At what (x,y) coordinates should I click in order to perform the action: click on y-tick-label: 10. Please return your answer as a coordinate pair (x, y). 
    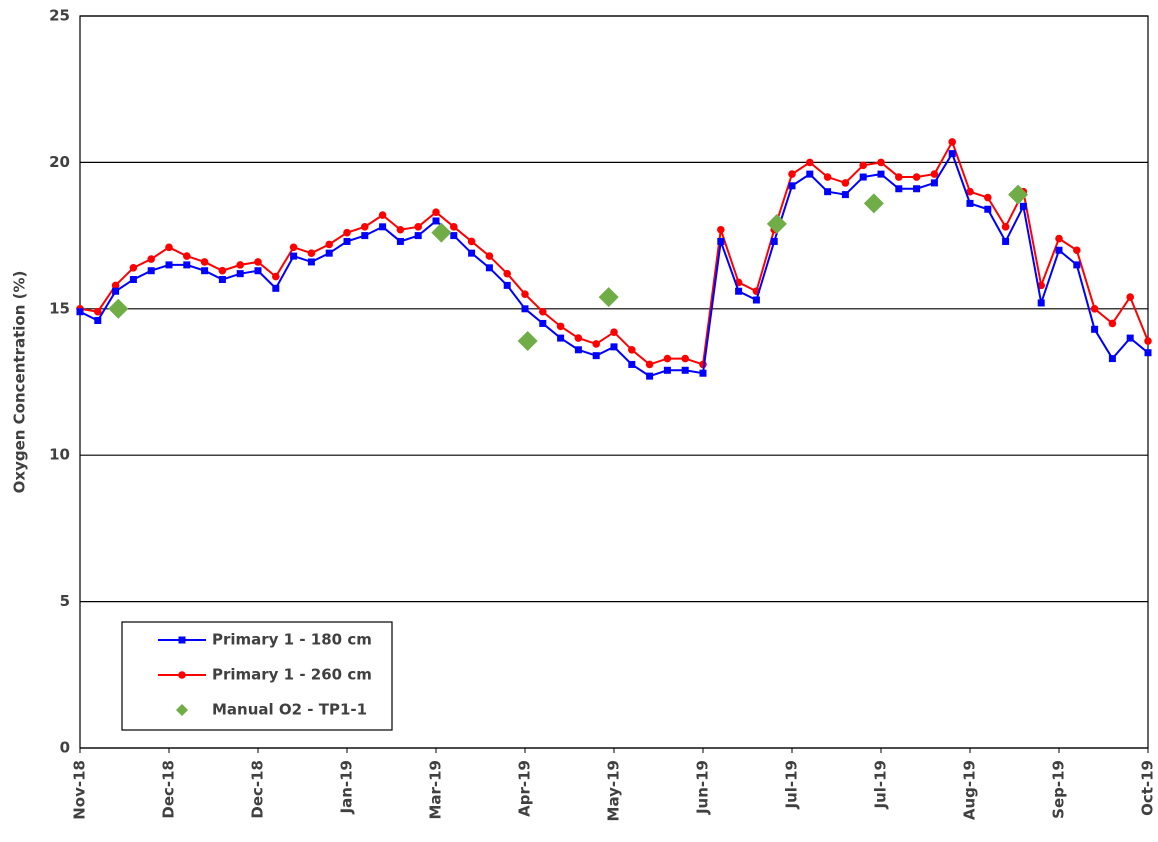
    Looking at the image, I should click on (59, 455).